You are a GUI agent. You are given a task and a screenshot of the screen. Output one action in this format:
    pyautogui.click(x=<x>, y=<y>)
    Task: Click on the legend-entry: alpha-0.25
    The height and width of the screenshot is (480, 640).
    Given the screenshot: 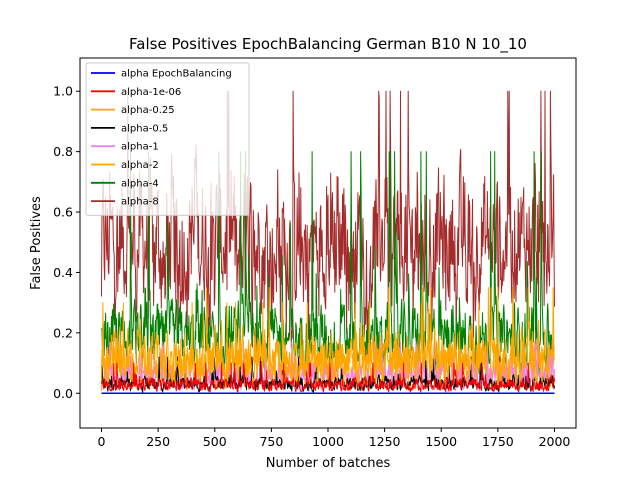 What is the action you would take?
    pyautogui.click(x=148, y=110)
    